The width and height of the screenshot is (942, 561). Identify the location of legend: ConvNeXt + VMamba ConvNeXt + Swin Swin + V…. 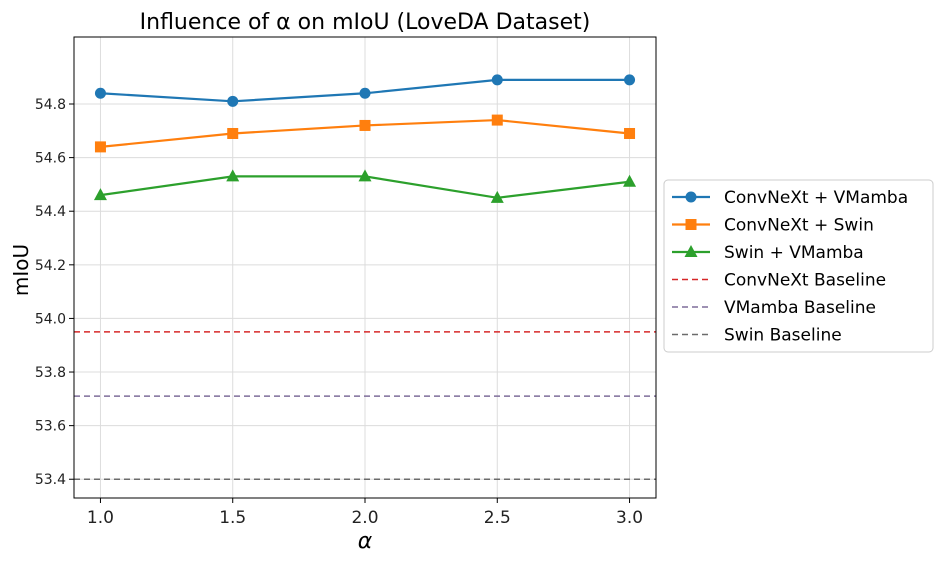
(798, 266).